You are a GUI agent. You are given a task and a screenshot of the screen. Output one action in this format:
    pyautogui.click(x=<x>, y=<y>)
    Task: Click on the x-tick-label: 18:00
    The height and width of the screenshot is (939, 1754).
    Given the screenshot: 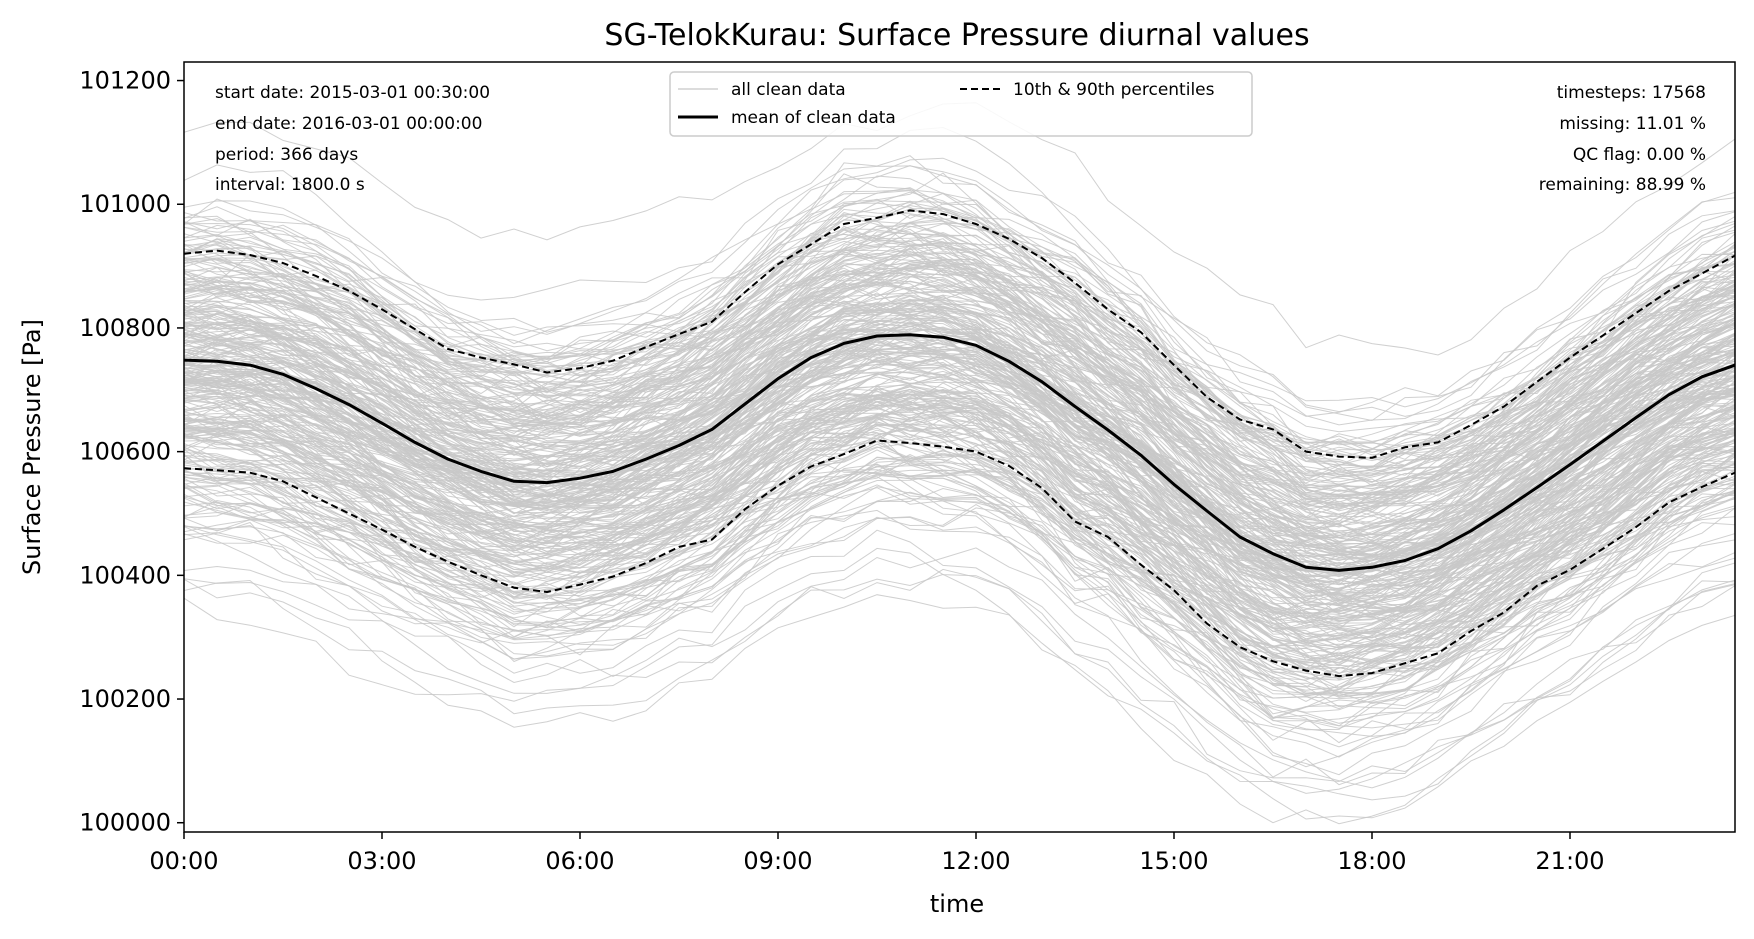 What is the action you would take?
    pyautogui.click(x=1371, y=861)
    